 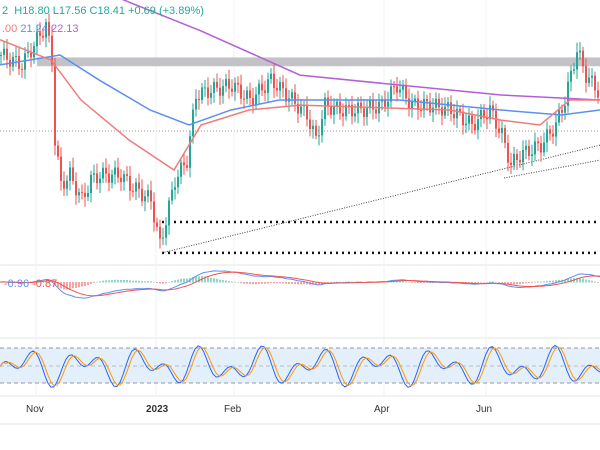 I want to click on x-tick-label: Nov, so click(x=35, y=409).